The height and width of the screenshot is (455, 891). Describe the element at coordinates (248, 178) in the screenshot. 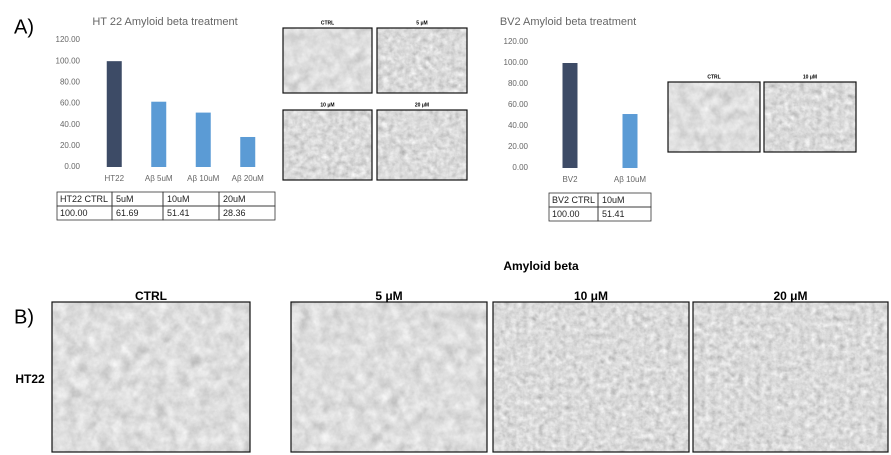

I see `x-tick-label: Aβ 20uM` at that location.